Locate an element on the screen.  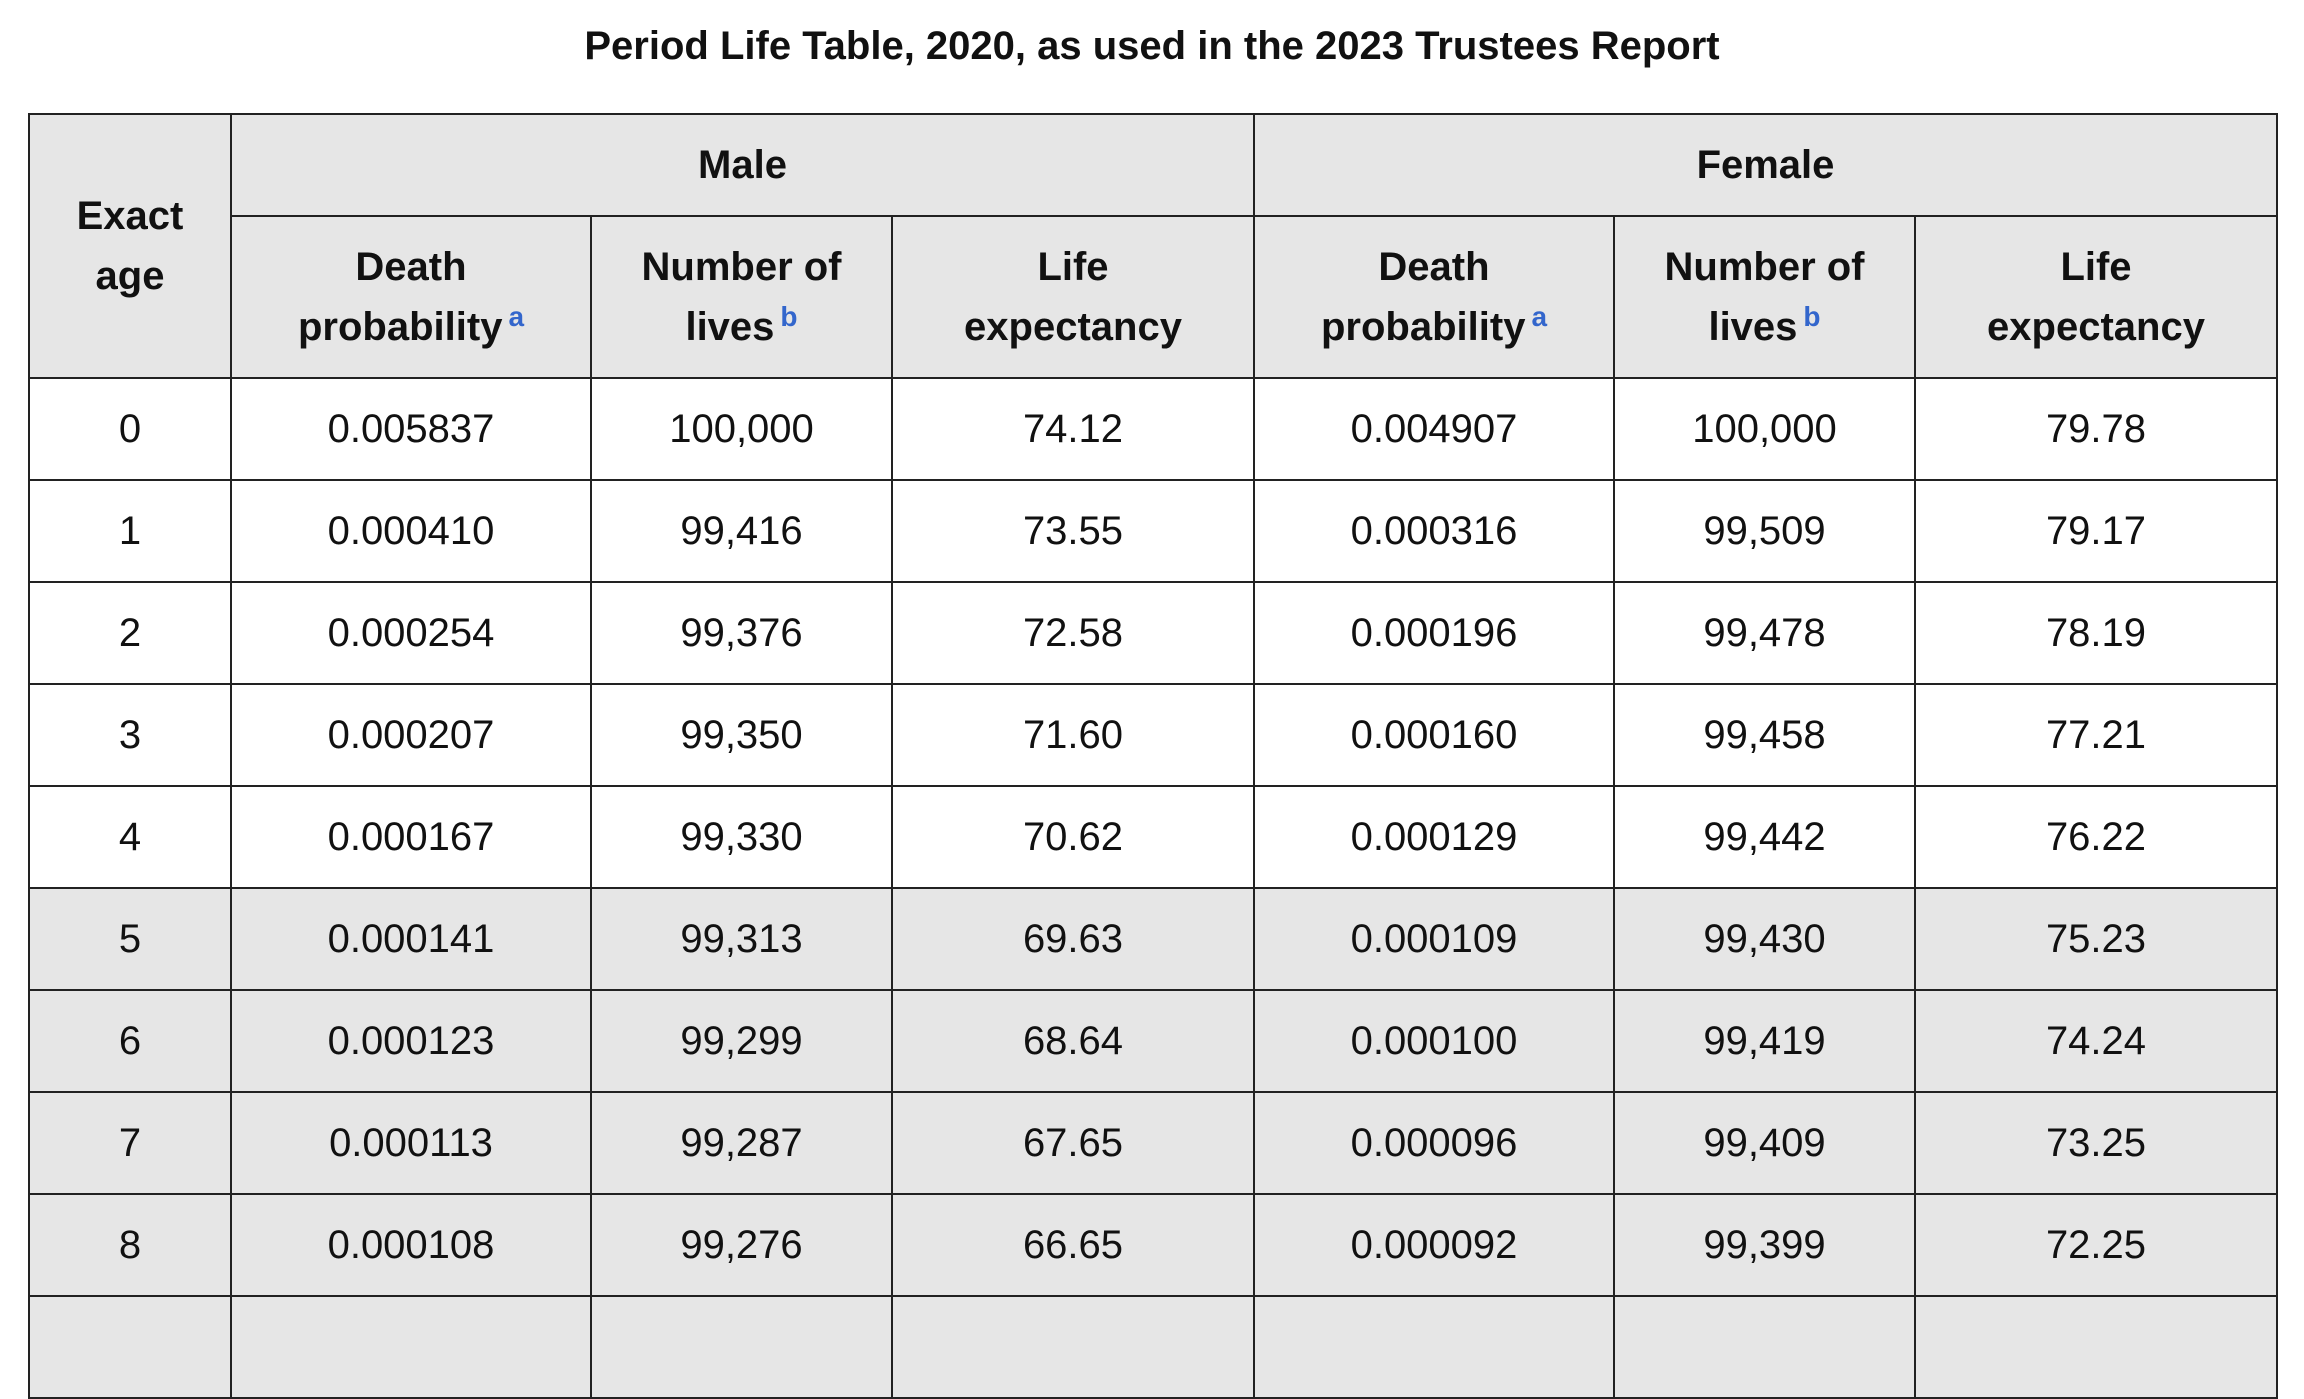
table-row: 7 0.000113 99,287 67.65 0.000096 99,409 73.25 is located at coordinates (1153, 1143).